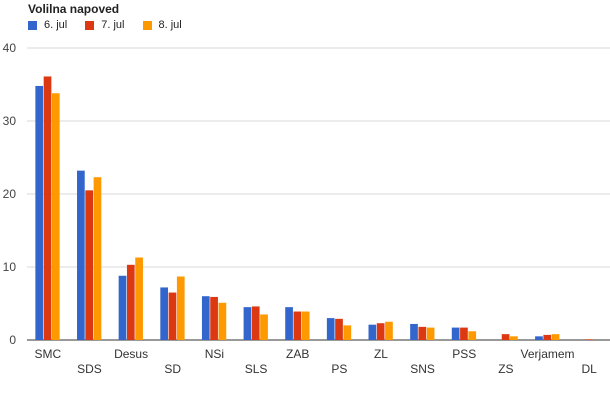  Describe the element at coordinates (297, 354) in the screenshot. I see `x-tick-label: ZAB` at that location.